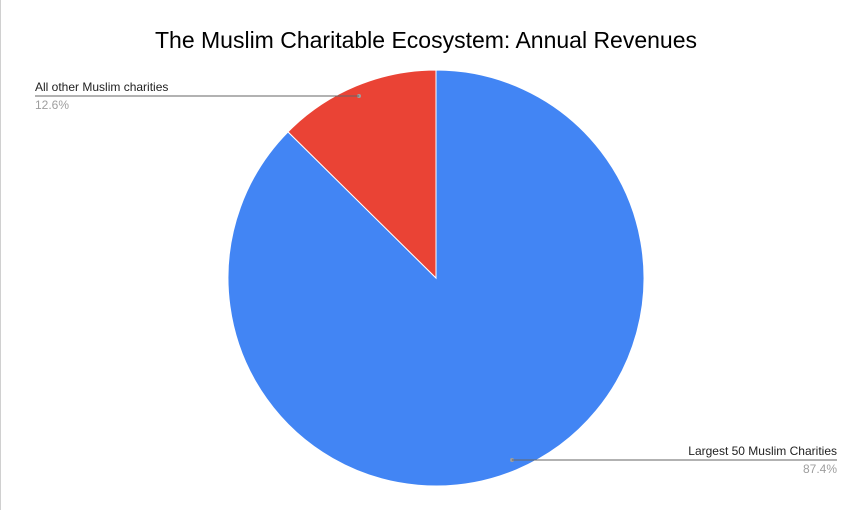  I want to click on slice-label-largest-50: Largest 50 Muslim Charities, so click(762, 451).